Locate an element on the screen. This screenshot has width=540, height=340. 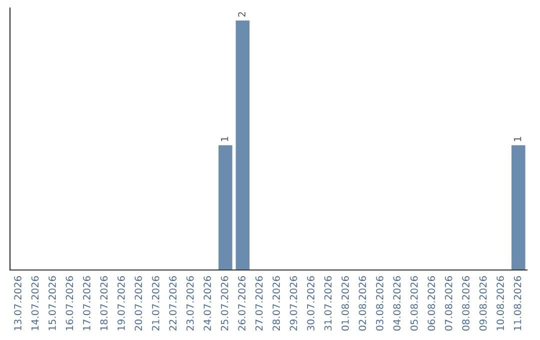
x-tick-label: 22.07.2026 is located at coordinates (173, 303).